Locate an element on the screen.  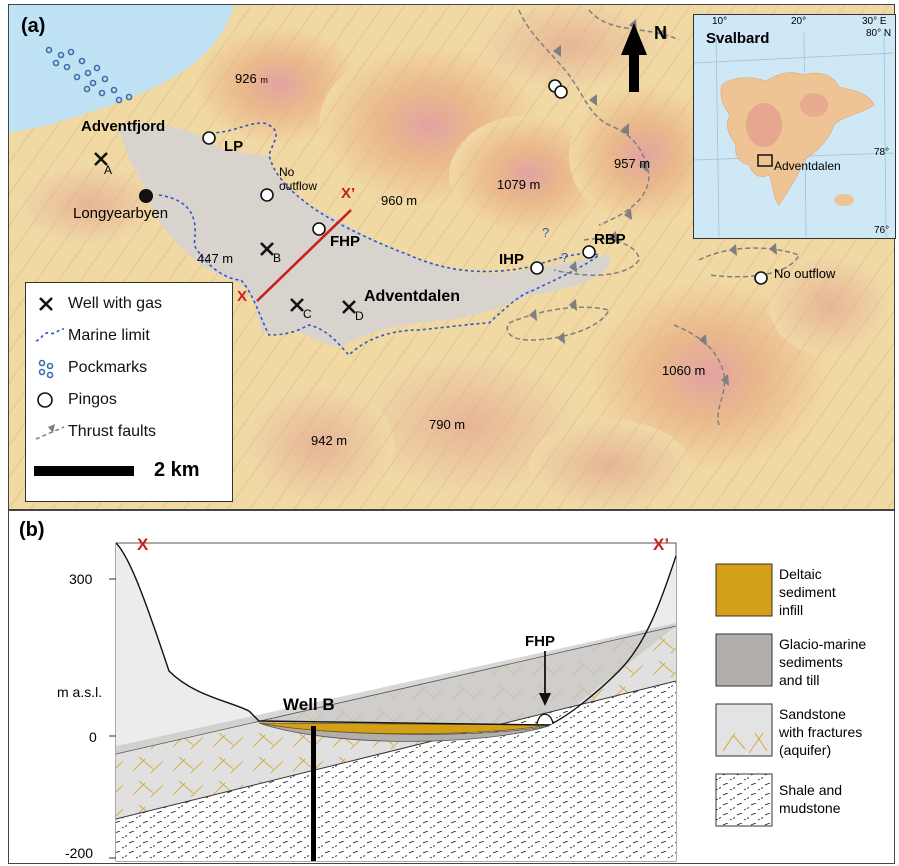
no-outflow-label-2: No outflow is located at coordinates (805, 273).